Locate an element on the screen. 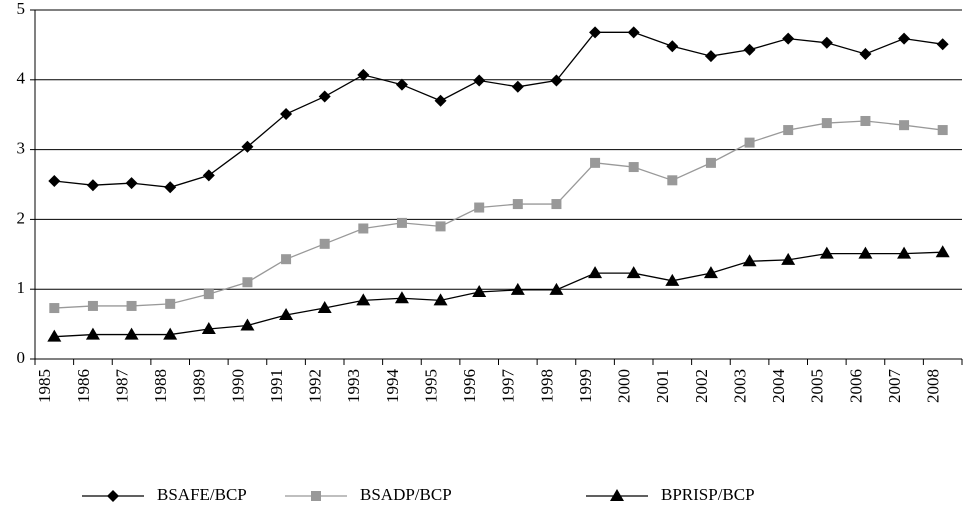 The height and width of the screenshot is (508, 975). x-tick-label: 1985 is located at coordinates (44, 386).